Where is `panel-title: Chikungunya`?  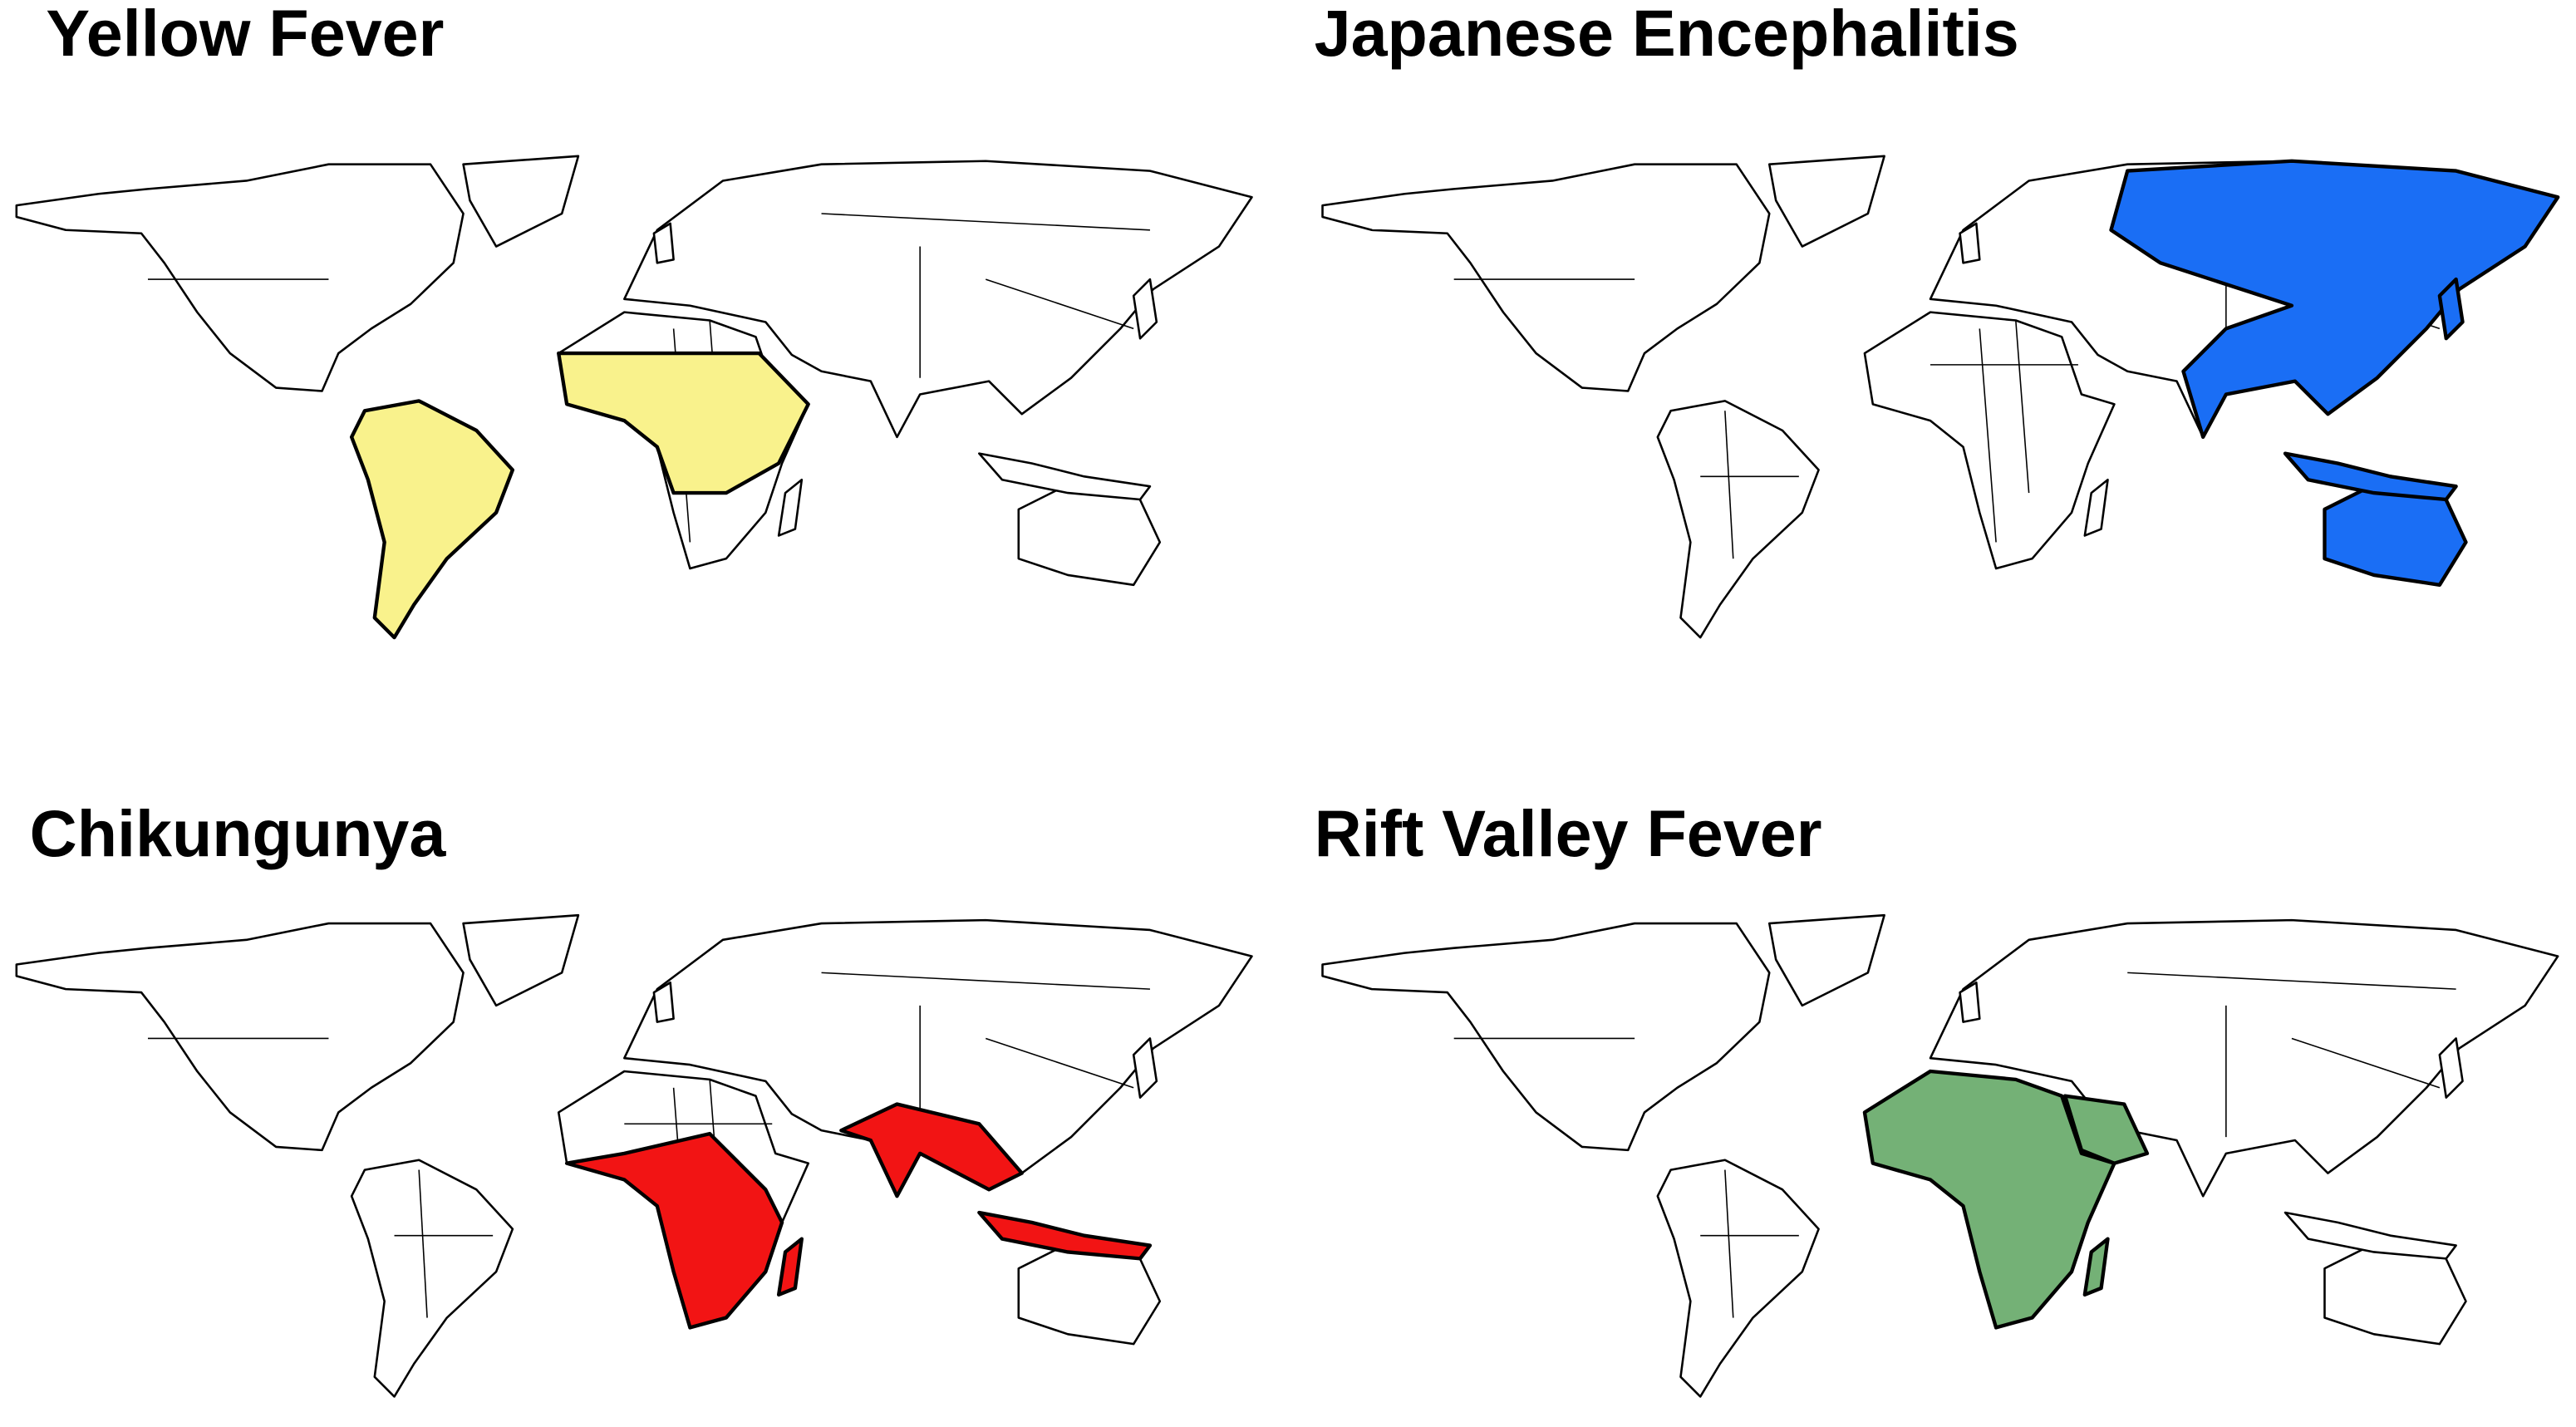 panel-title: Chikungunya is located at coordinates (239, 833).